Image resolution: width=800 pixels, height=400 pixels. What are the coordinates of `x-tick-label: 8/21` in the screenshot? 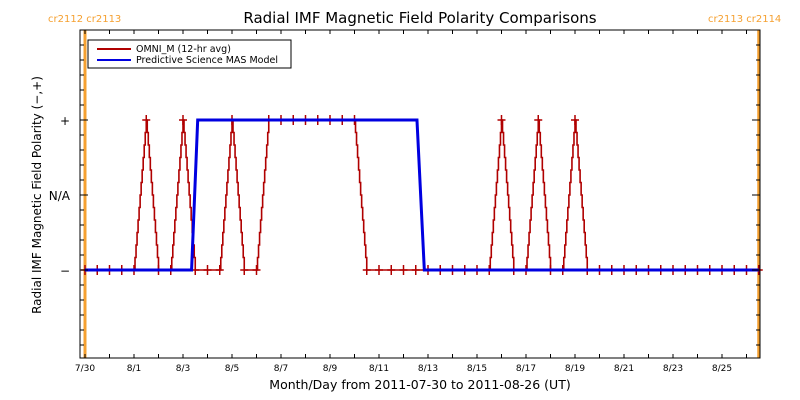 It's located at (624, 369).